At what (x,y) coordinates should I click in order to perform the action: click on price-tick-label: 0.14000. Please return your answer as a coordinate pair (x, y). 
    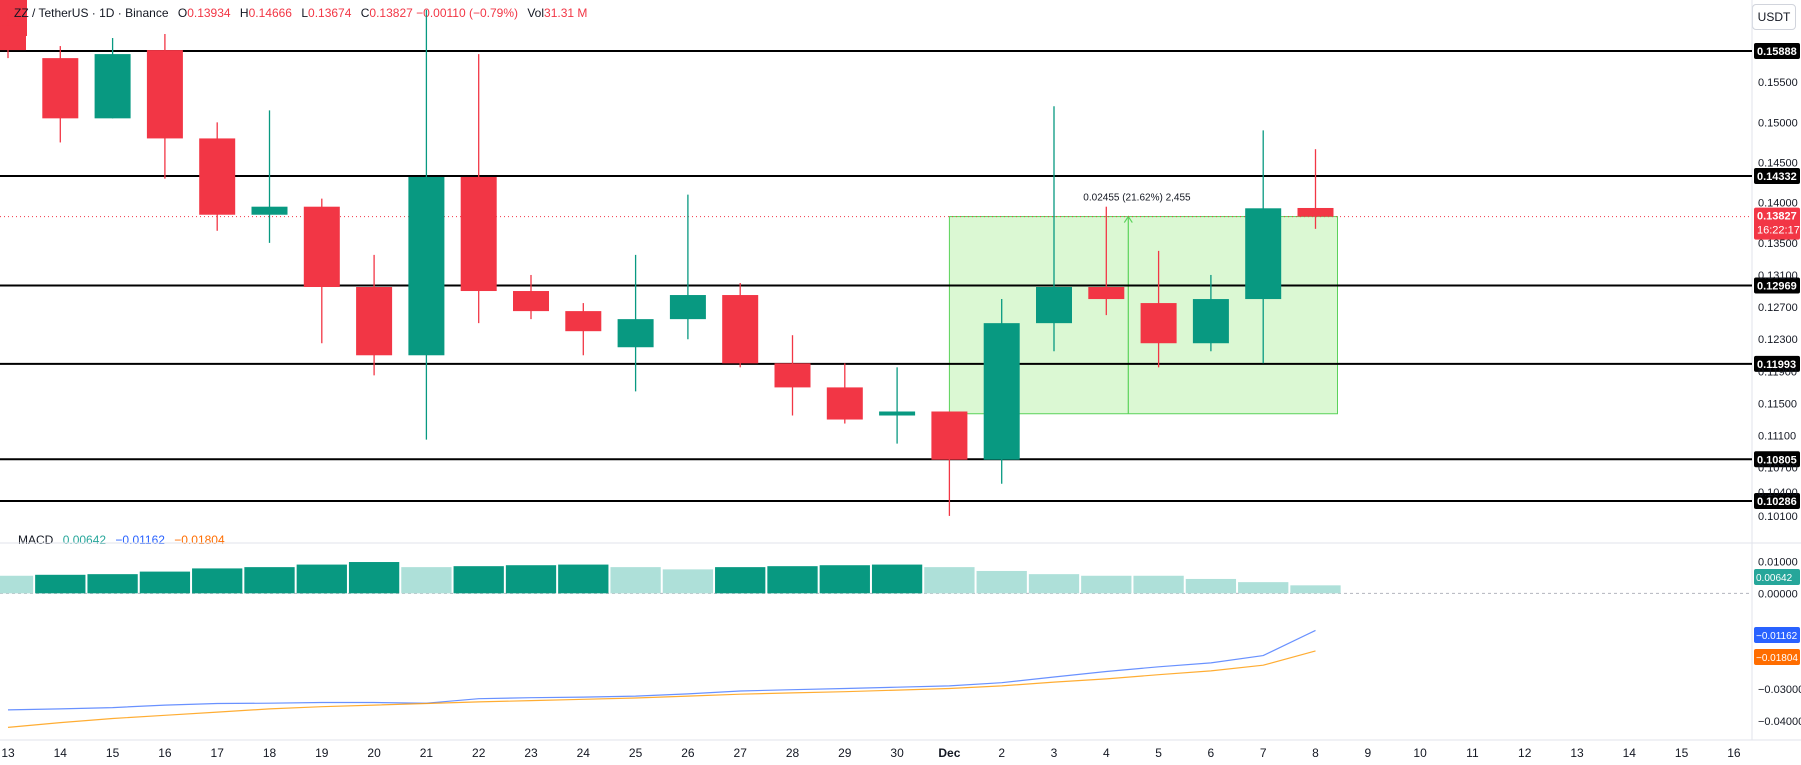
    Looking at the image, I should click on (1778, 204).